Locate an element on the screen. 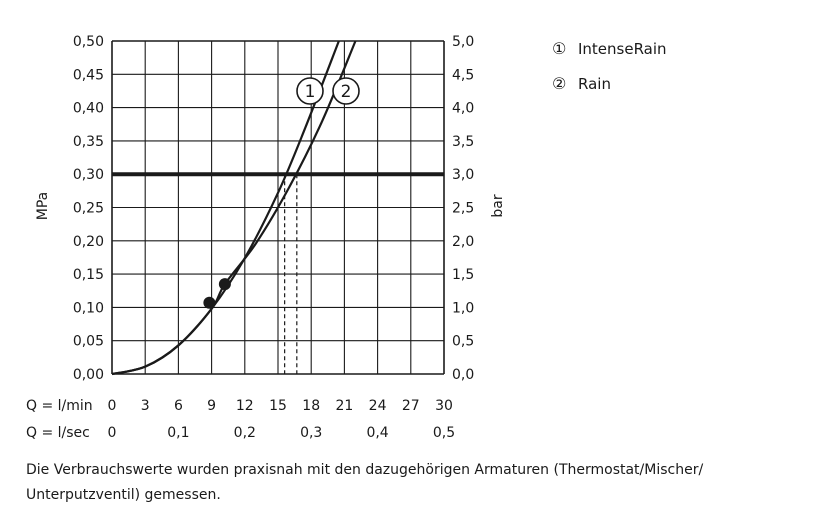 The width and height of the screenshot is (831, 530). y-right-tick-label: 3,0 is located at coordinates (463, 175).